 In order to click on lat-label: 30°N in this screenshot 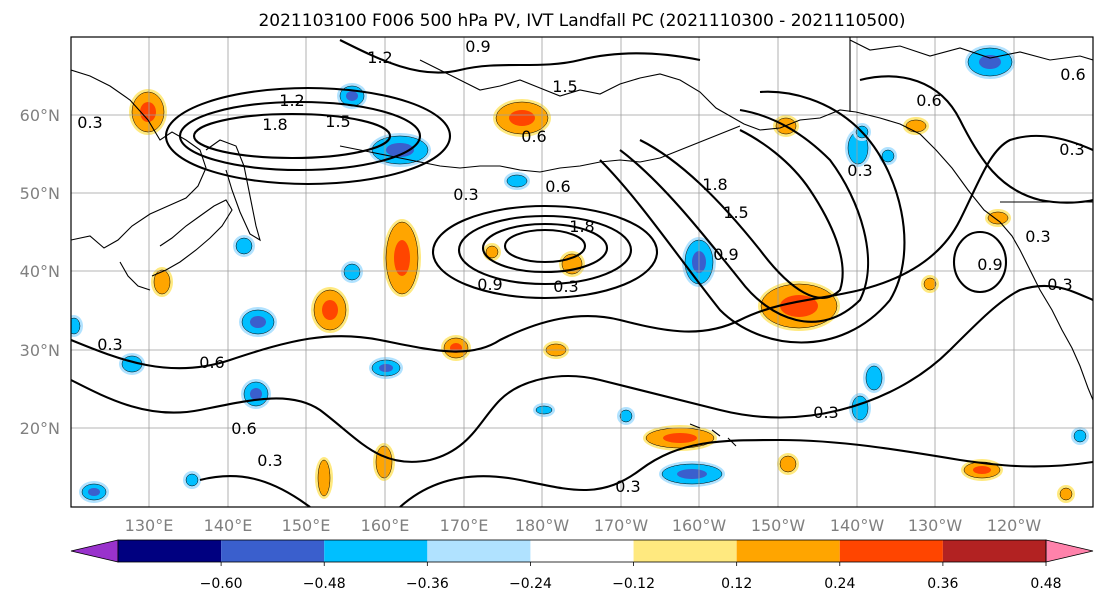, I will do `click(40, 350)`.